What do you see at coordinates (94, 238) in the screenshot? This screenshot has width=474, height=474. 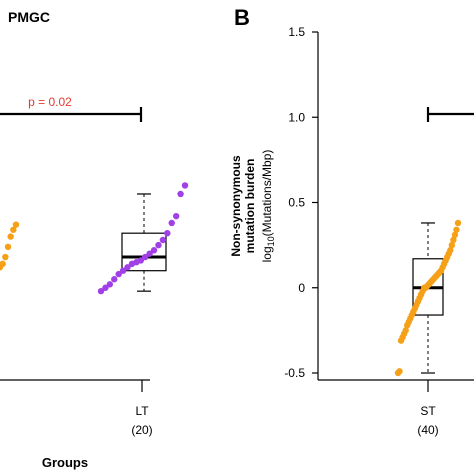 I see `panel-a-plot-area` at bounding box center [94, 238].